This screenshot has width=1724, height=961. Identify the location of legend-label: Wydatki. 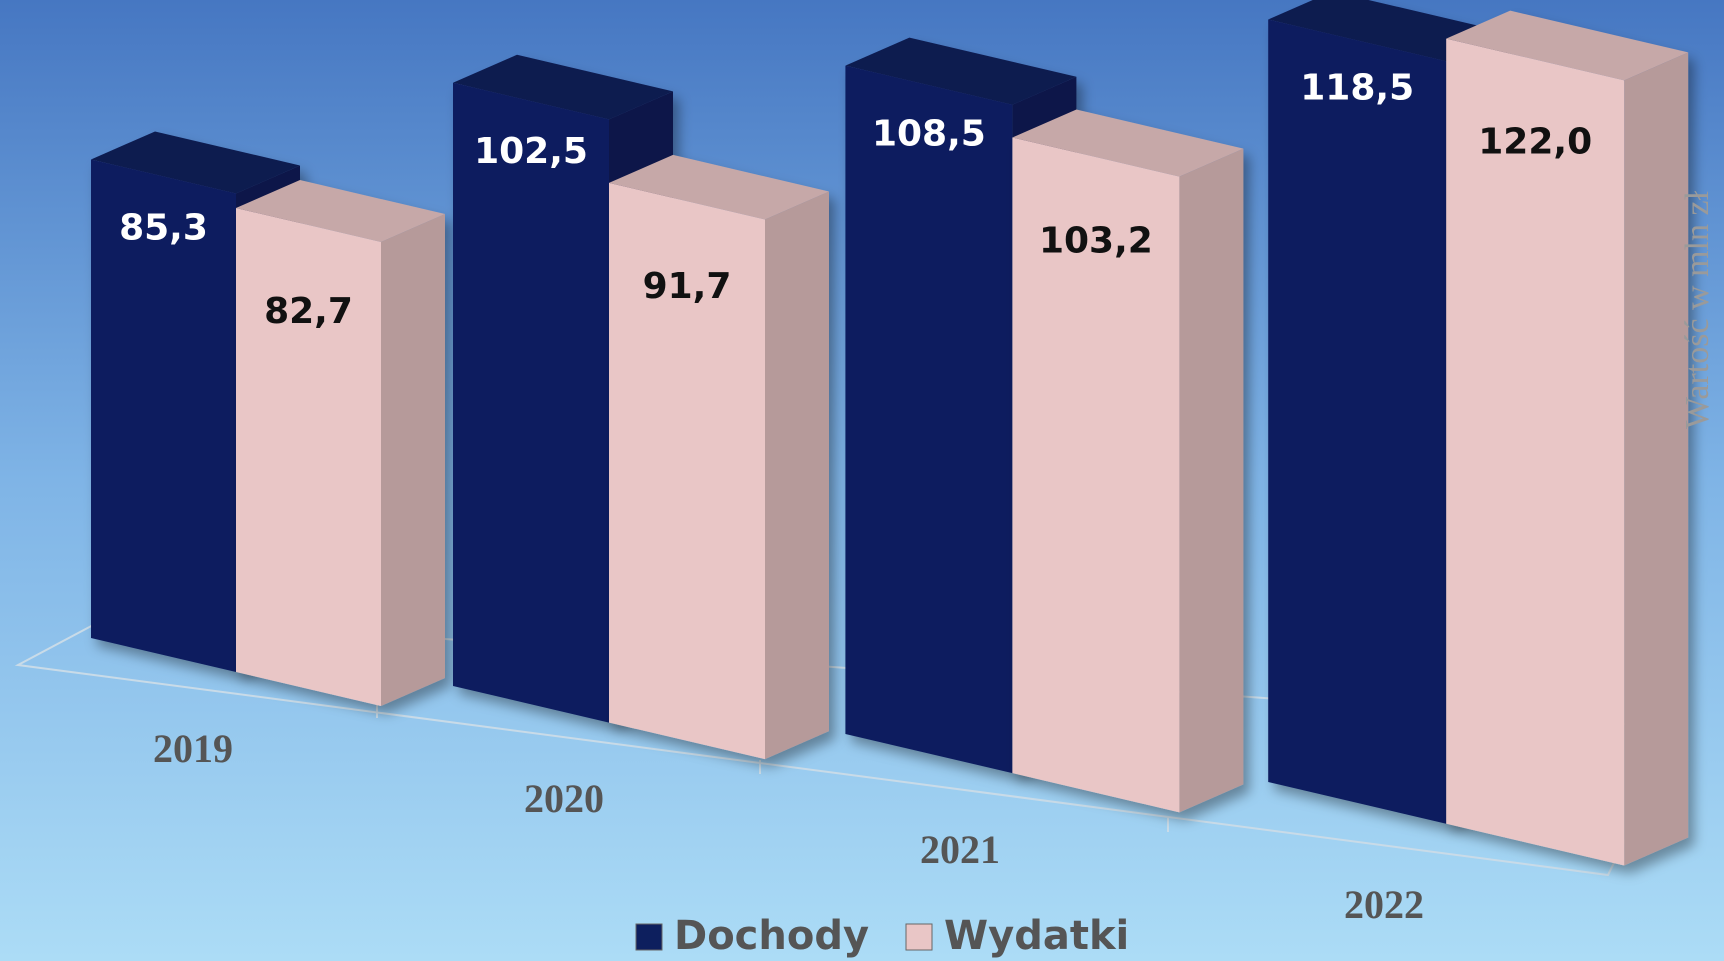
(1036, 936).